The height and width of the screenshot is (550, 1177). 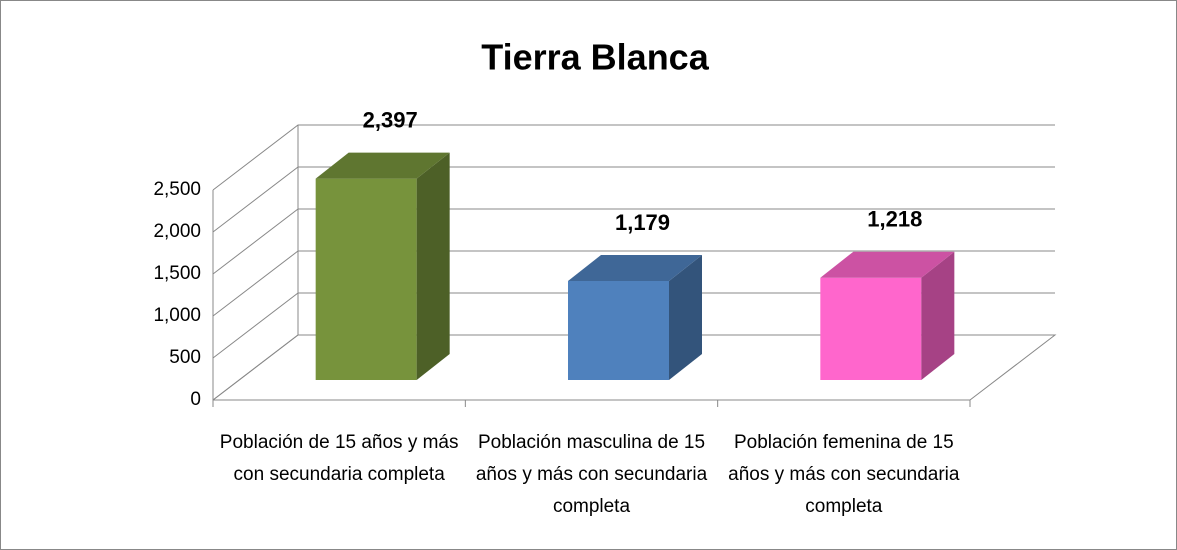 What do you see at coordinates (894, 219) in the screenshot?
I see `value-label: 1,218` at bounding box center [894, 219].